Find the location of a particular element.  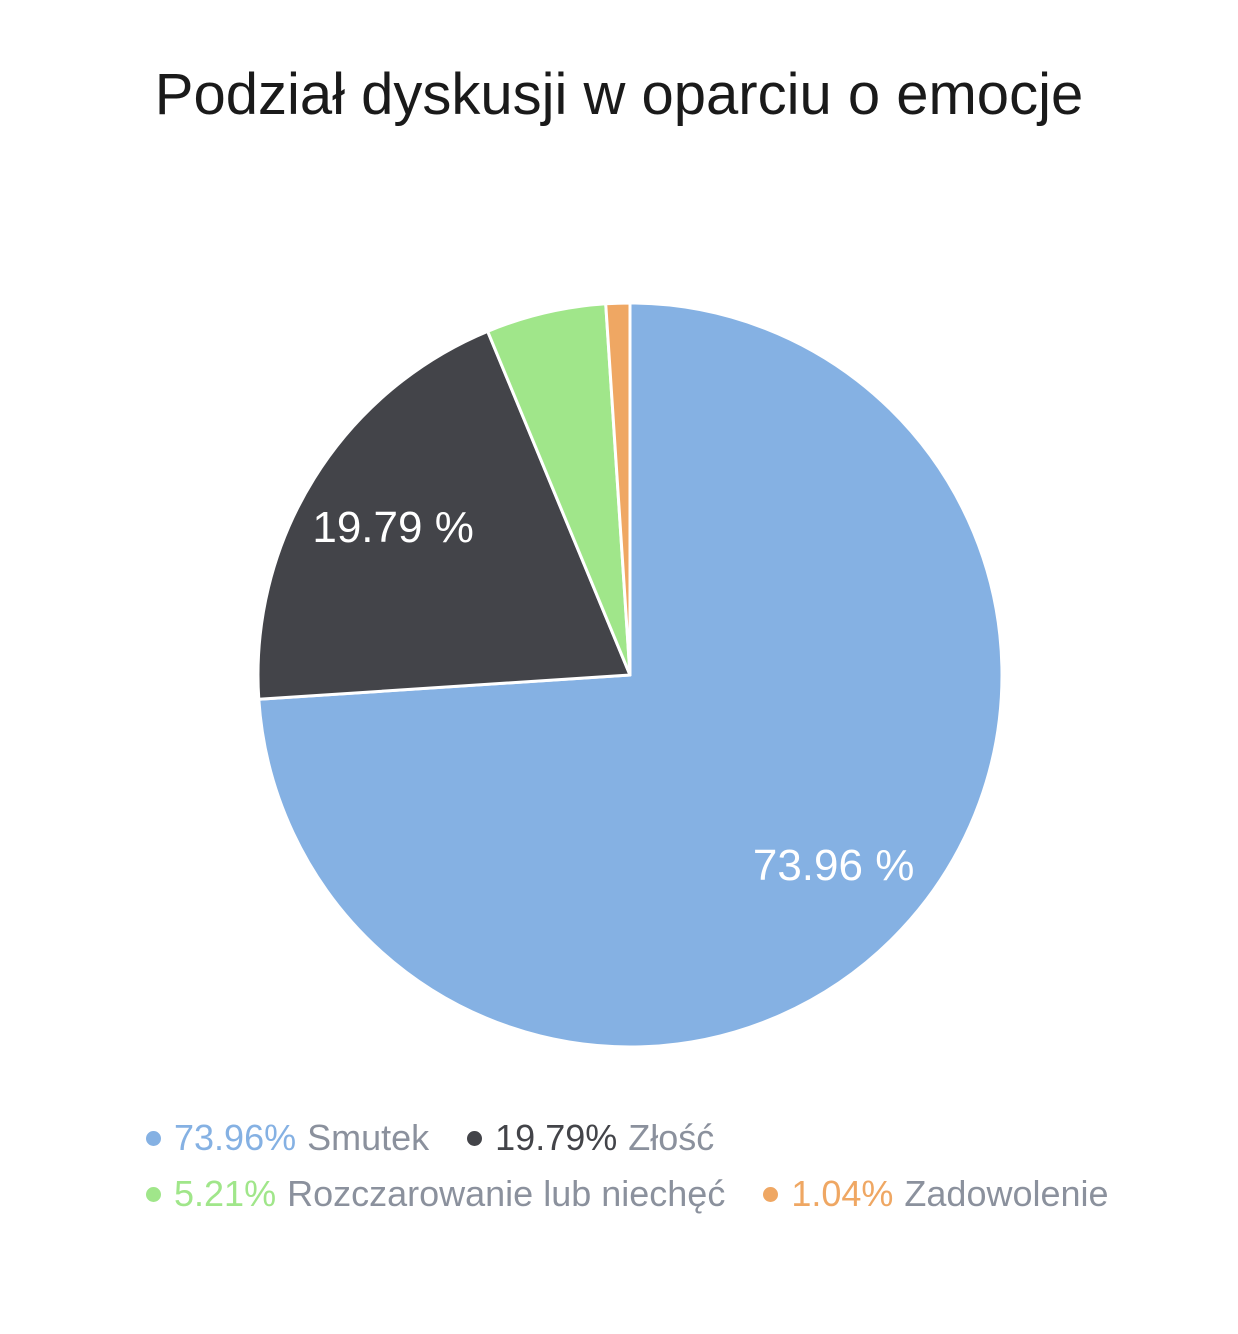

legend-dot-rozczarowanie is located at coordinates (153, 1194).